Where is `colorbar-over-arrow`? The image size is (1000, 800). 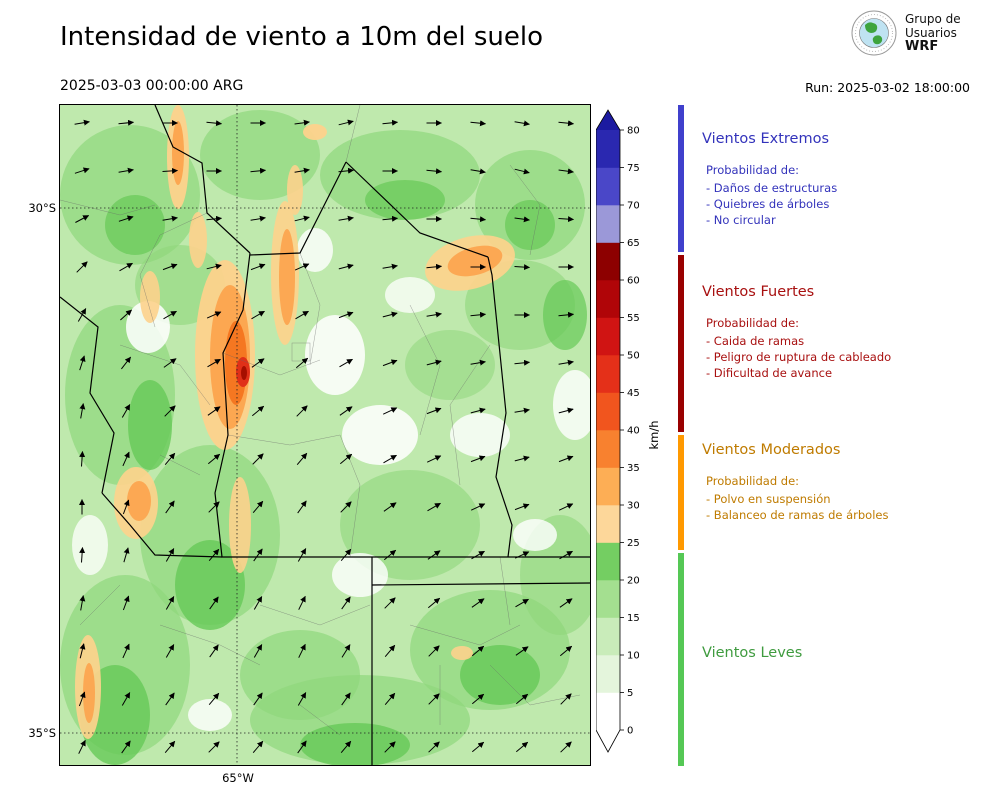 colorbar-over-arrow is located at coordinates (608, 120).